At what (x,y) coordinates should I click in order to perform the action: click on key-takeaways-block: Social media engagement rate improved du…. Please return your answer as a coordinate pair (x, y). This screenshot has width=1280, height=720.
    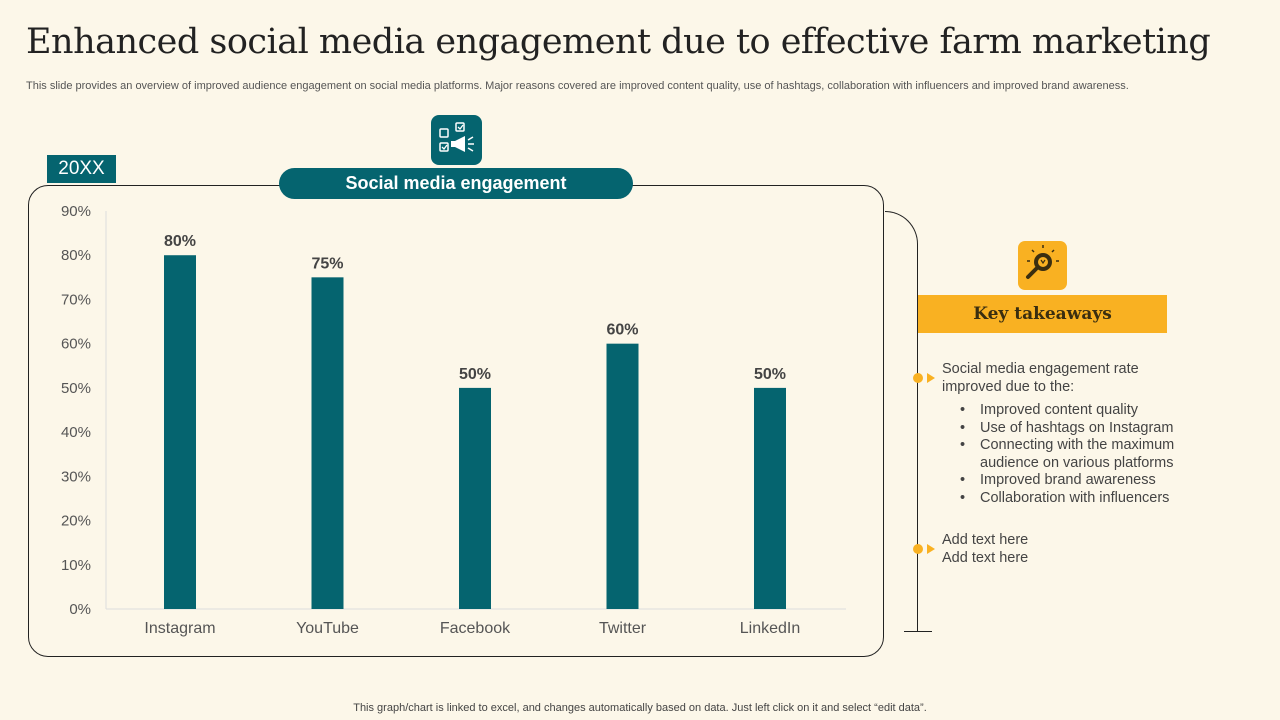
    Looking at the image, I should click on (1062, 433).